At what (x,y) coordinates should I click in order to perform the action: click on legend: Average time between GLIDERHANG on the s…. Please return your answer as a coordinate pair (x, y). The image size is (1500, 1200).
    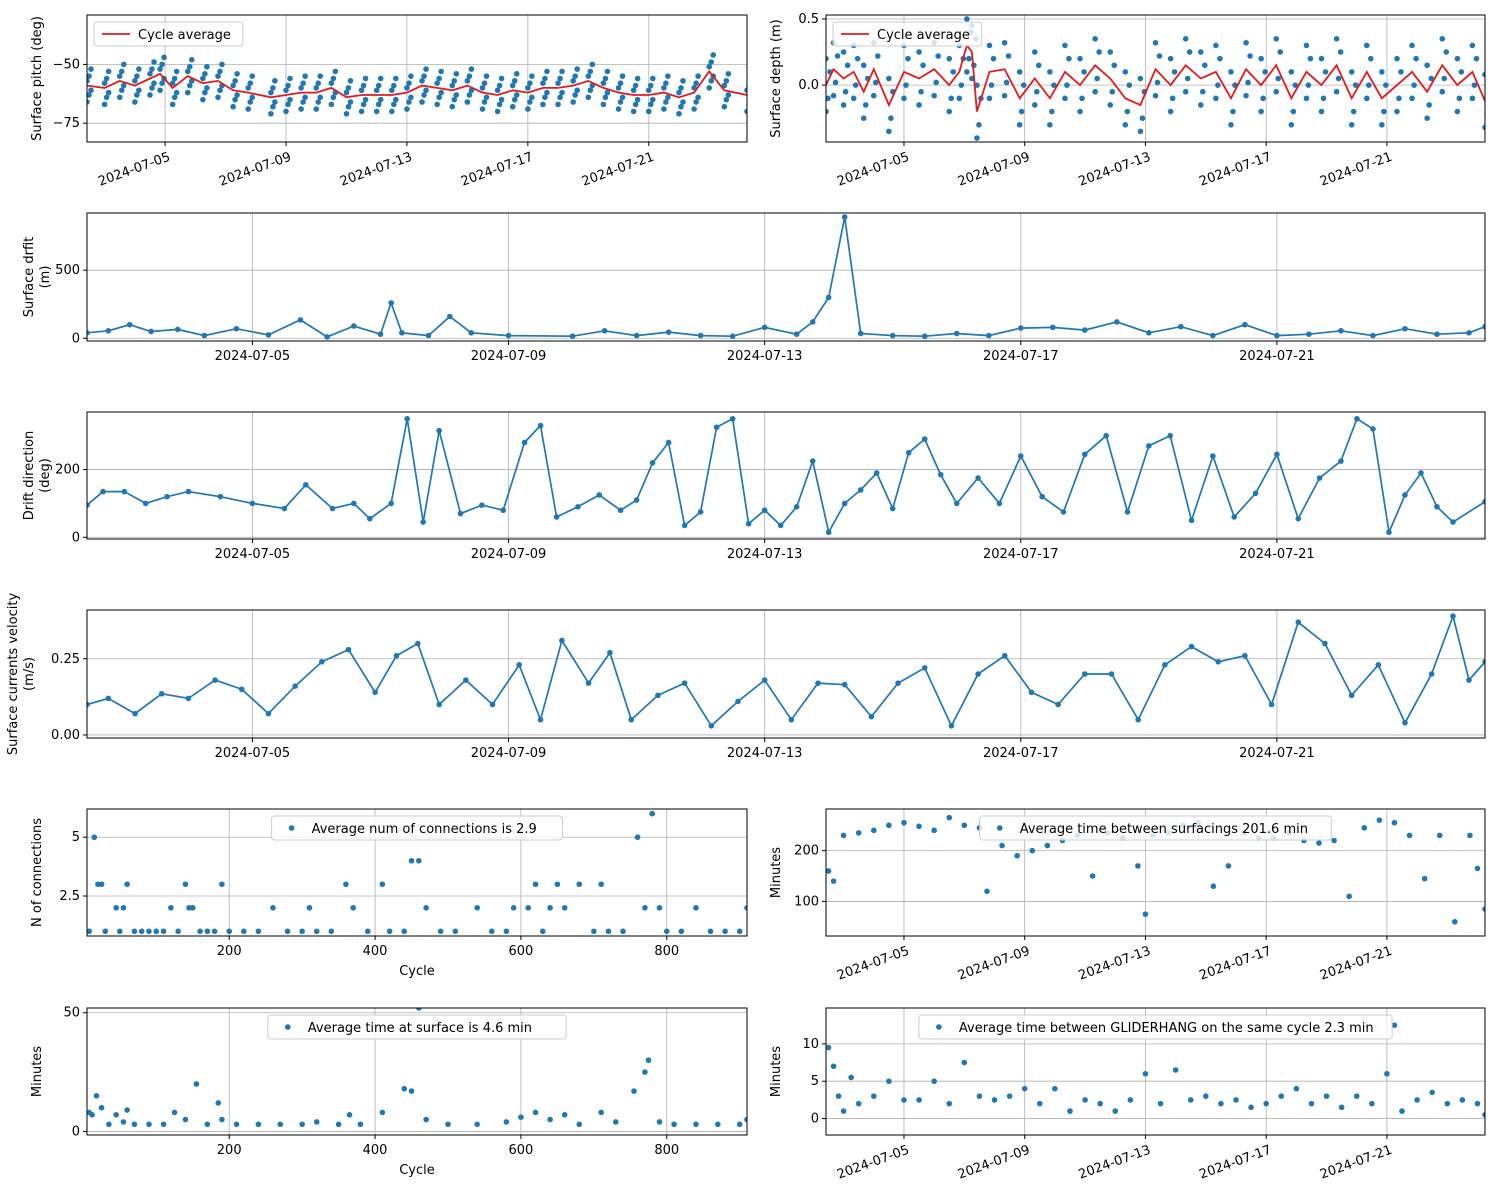
    Looking at the image, I should click on (1155, 1027).